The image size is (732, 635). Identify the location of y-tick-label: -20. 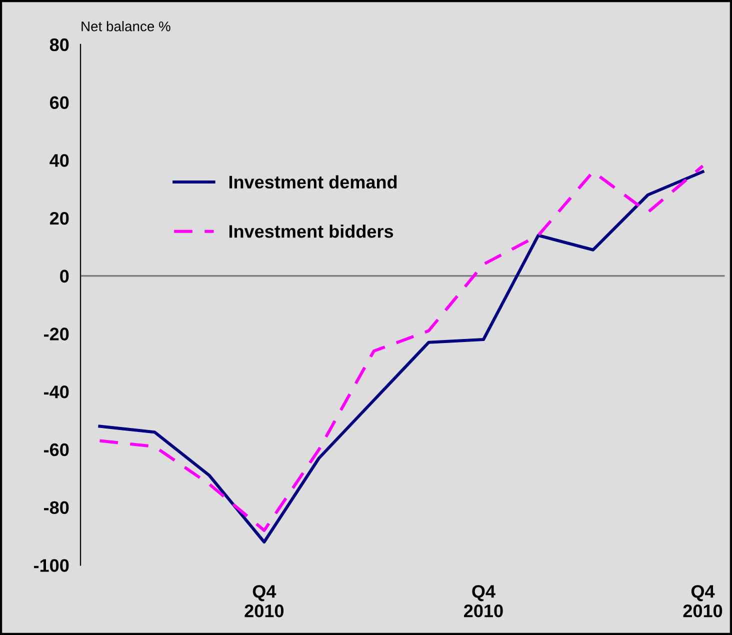
(56, 334).